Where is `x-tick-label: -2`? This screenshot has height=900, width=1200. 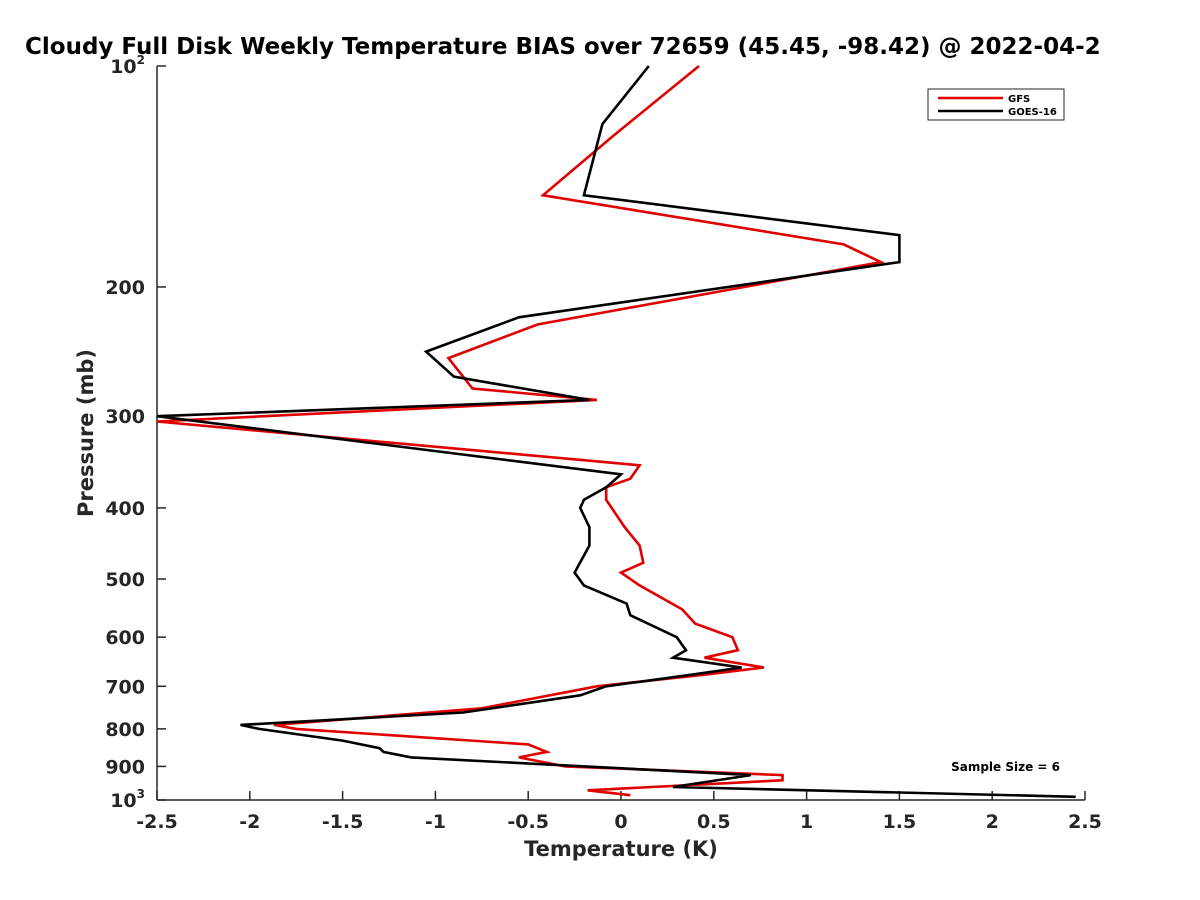
x-tick-label: -2 is located at coordinates (249, 822).